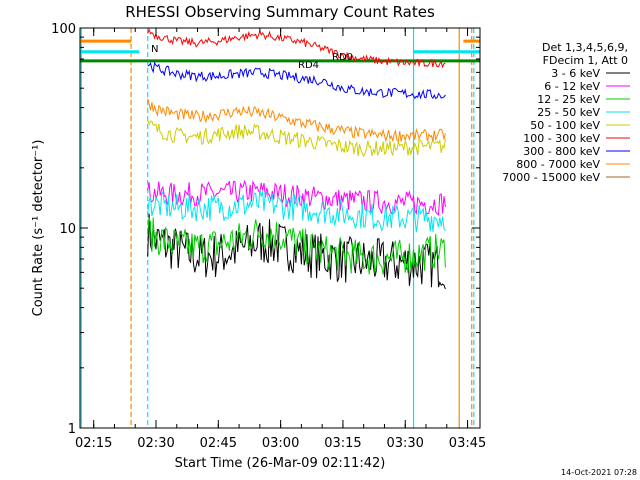 Image resolution: width=640 pixels, height=480 pixels. I want to click on series-50-100-kev, so click(296, 138).